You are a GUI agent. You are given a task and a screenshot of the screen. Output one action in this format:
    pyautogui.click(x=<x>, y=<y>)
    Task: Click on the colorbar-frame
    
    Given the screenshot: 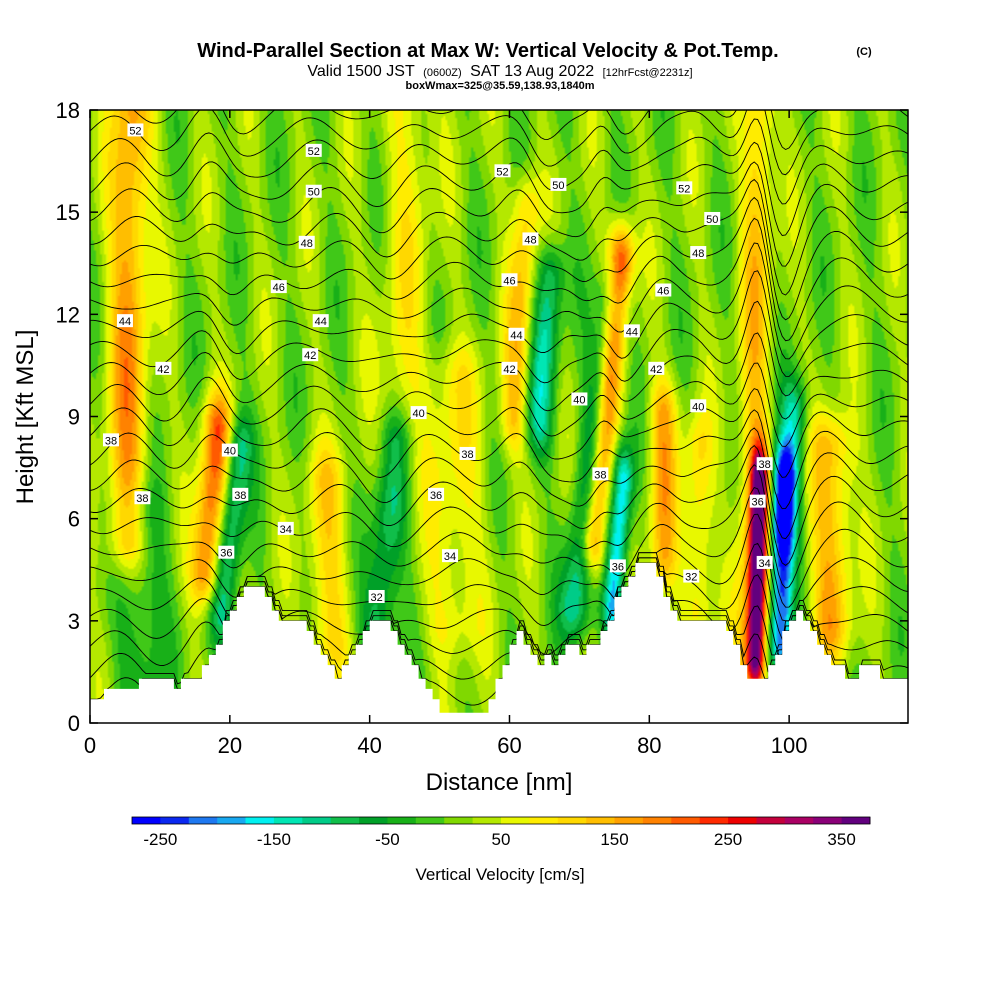 What is the action you would take?
    pyautogui.click(x=501, y=820)
    